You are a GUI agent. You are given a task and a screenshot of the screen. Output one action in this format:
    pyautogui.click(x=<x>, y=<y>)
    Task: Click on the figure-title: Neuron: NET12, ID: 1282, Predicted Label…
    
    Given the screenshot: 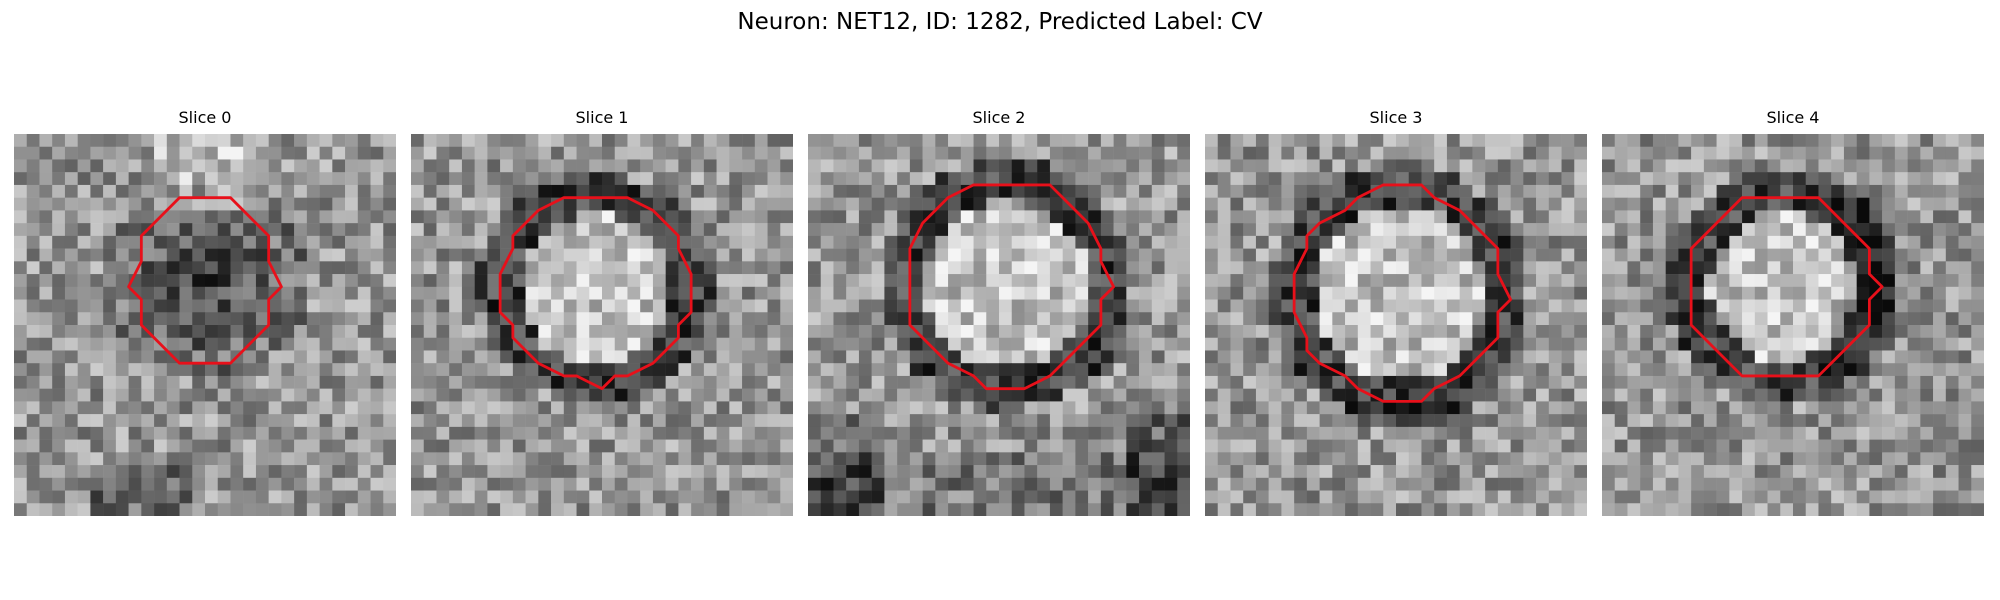 What is the action you would take?
    pyautogui.click(x=1000, y=22)
    